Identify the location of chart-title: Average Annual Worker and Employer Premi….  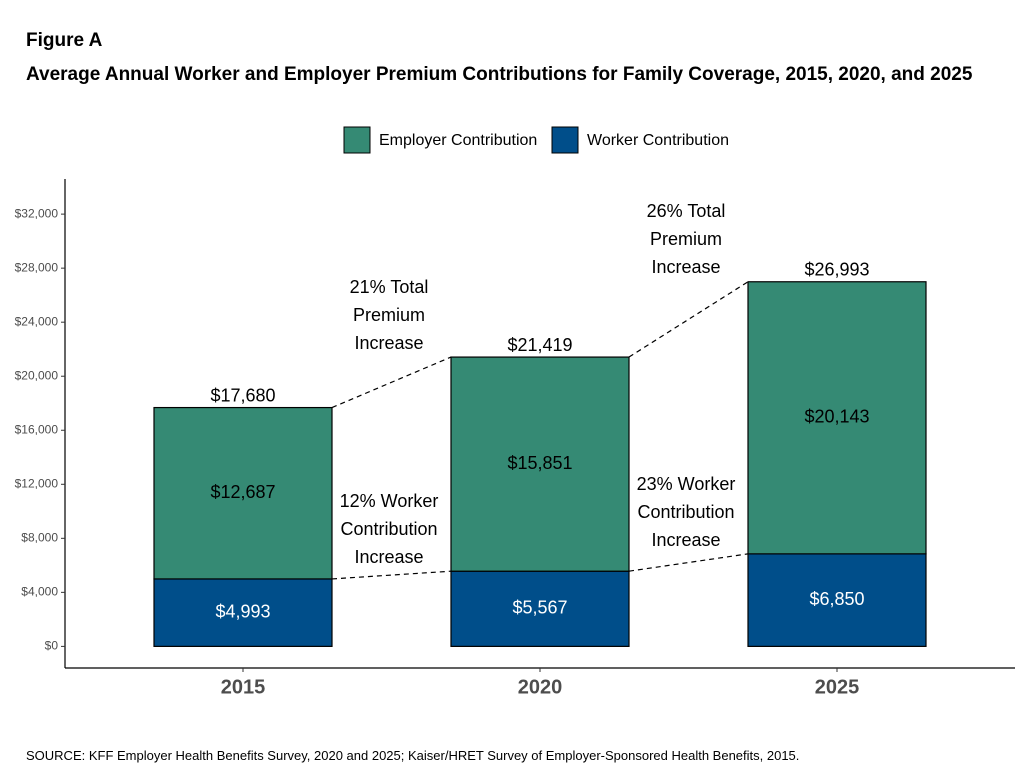
(499, 74).